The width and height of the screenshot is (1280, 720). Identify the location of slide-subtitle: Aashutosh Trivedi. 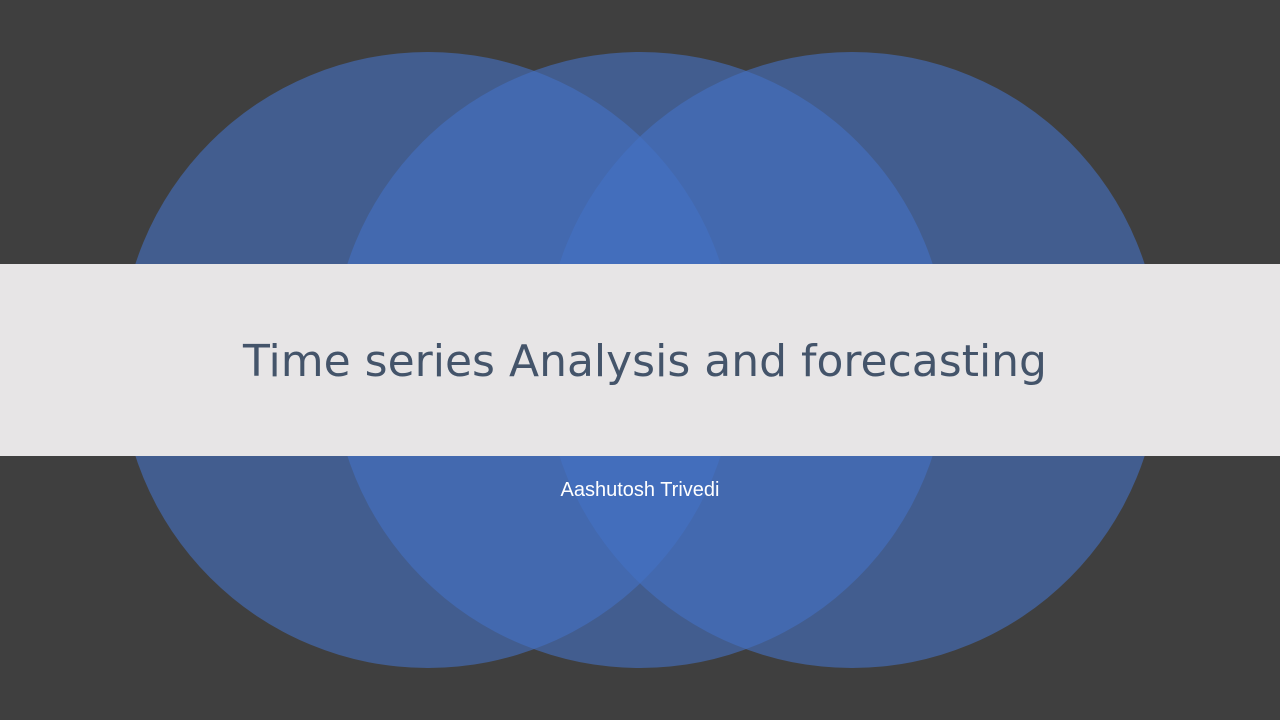
(640, 490).